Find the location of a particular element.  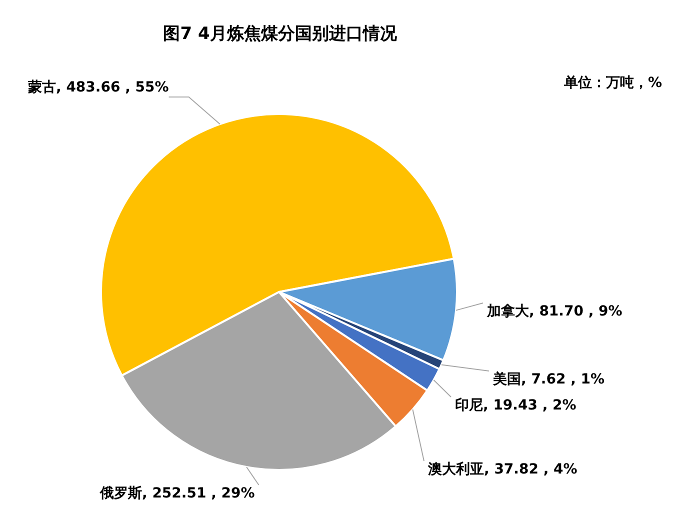

chart-title: 图7 4月炼焦煤分国别进口情况 is located at coordinates (280, 34).